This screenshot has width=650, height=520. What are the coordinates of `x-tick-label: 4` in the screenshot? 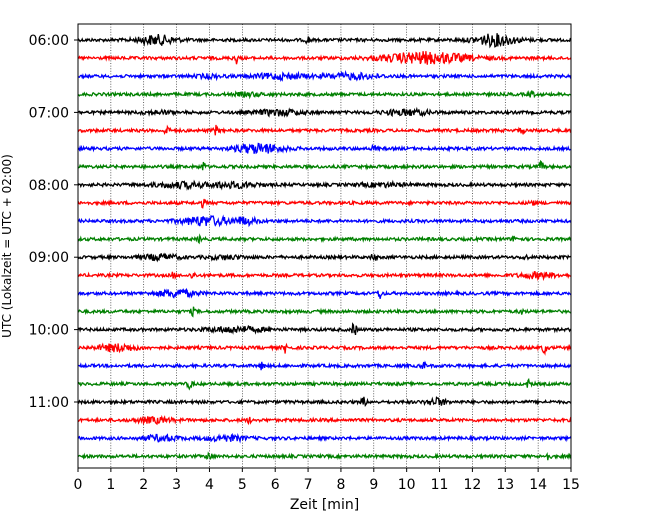 It's located at (209, 485).